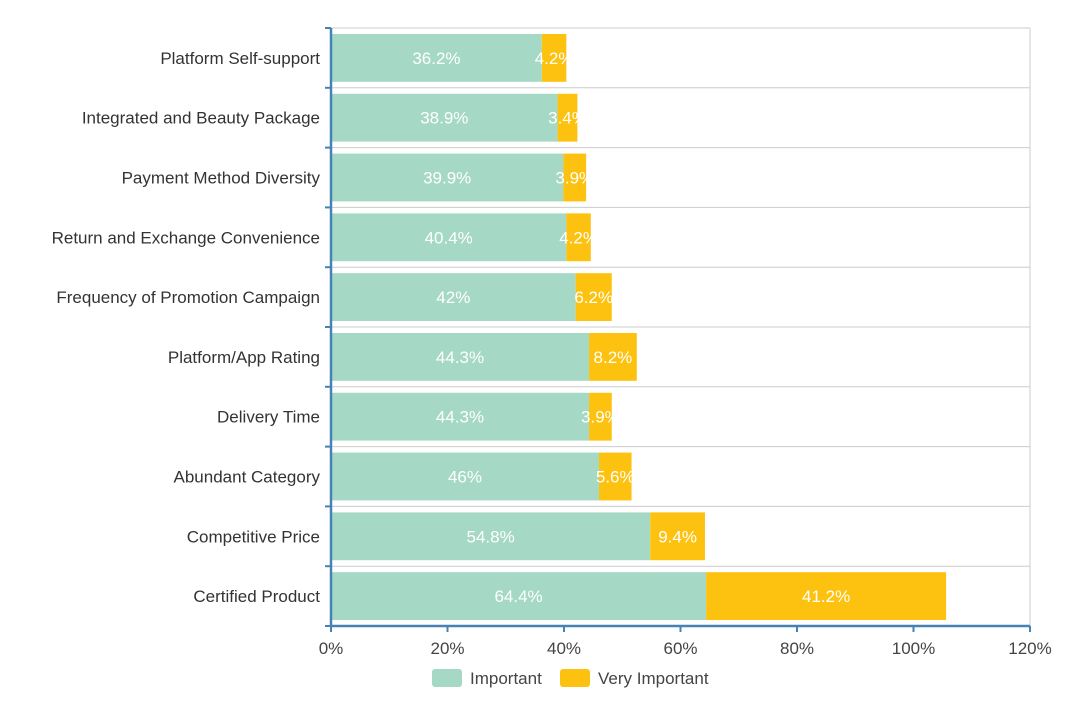  What do you see at coordinates (797, 648) in the screenshot?
I see `x-tick-label: 80%` at bounding box center [797, 648].